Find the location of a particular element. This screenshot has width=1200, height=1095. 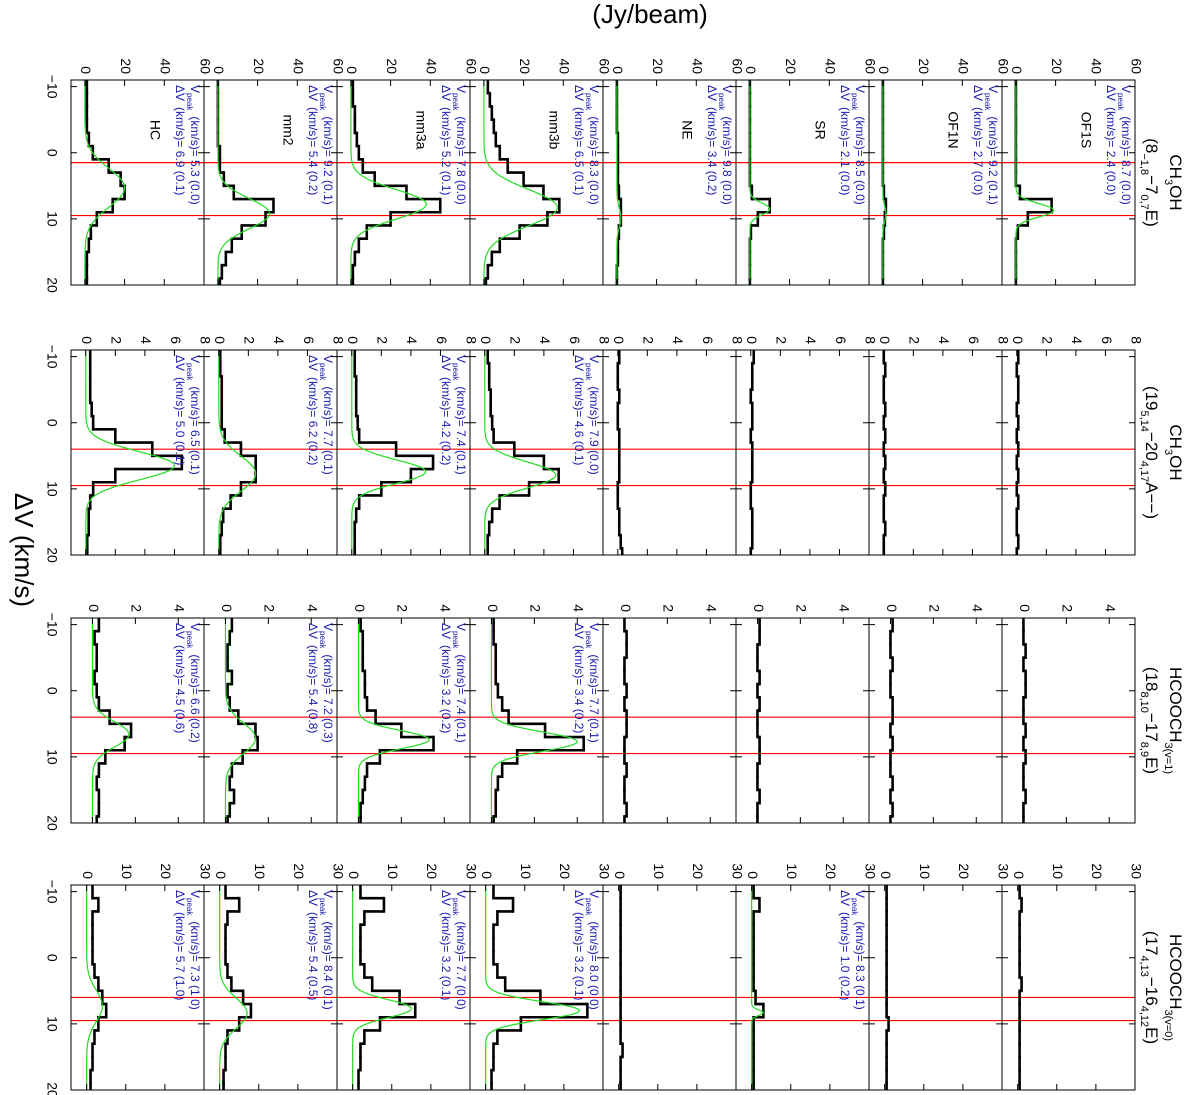

y-tick-label: 10 is located at coordinates (526, 871).